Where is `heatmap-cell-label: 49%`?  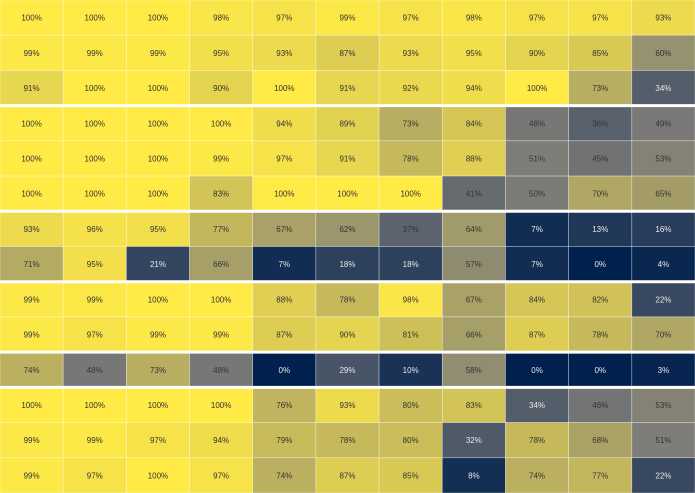
heatmap-cell-label: 49% is located at coordinates (663, 123).